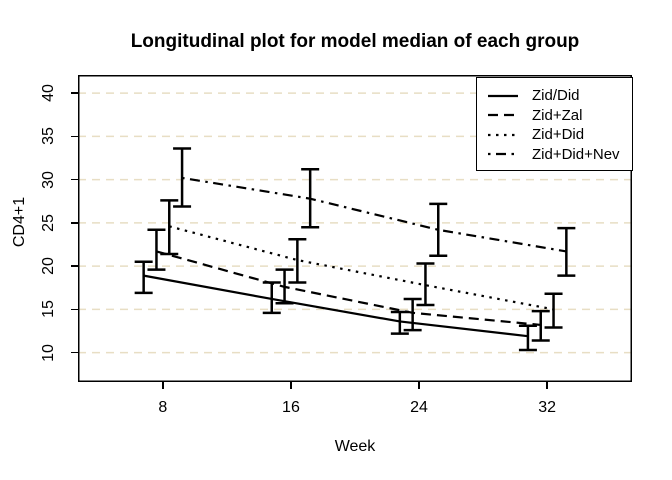 Image resolution: width=672 pixels, height=480 pixels. What do you see at coordinates (48, 266) in the screenshot?
I see `y-tick-label: 20` at bounding box center [48, 266].